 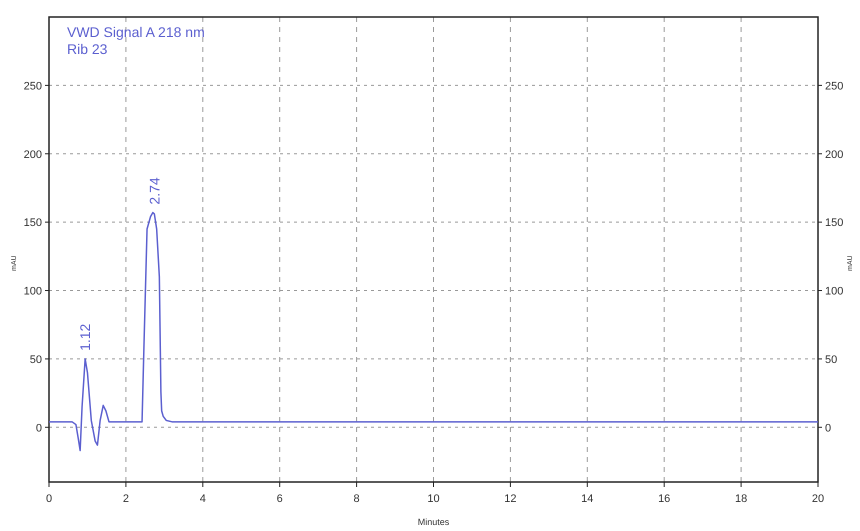 I want to click on x-tick-label: 0, so click(x=49, y=499).